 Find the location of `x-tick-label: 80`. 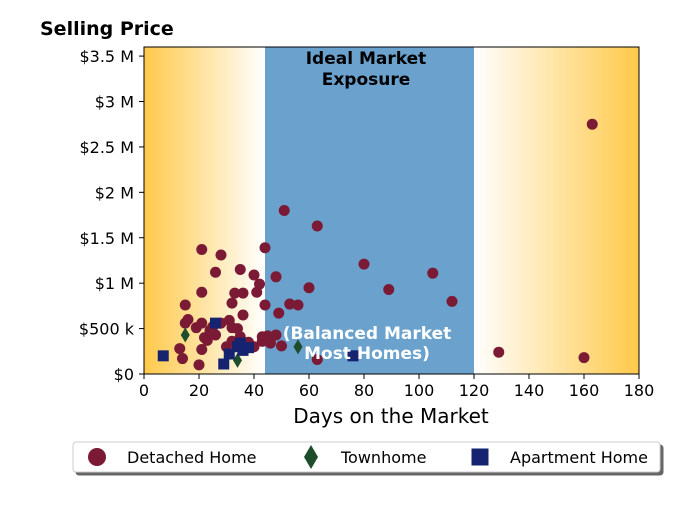

x-tick-label: 80 is located at coordinates (364, 390).